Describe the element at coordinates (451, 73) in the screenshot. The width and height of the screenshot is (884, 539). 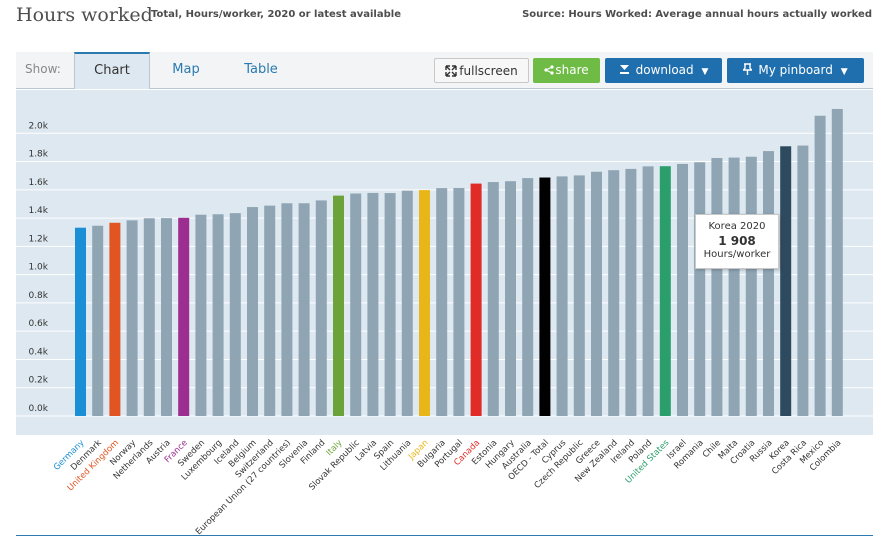
I see `expand-icon` at that location.